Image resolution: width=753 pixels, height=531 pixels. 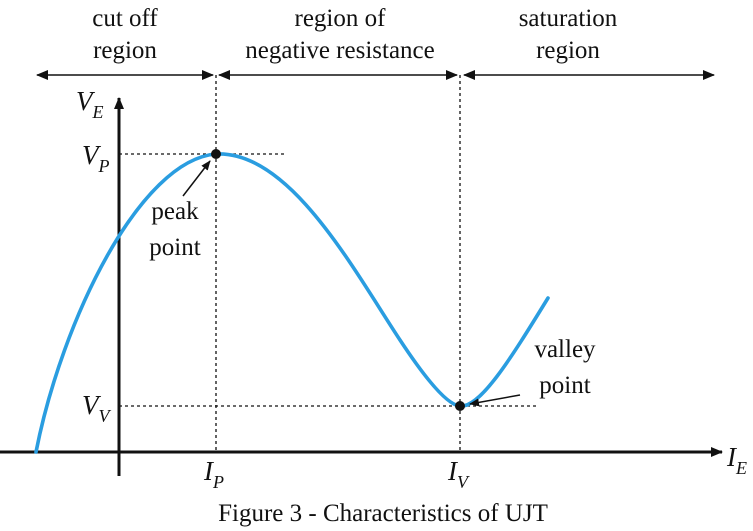 I want to click on valley-annotation-arrow, so click(x=495, y=400).